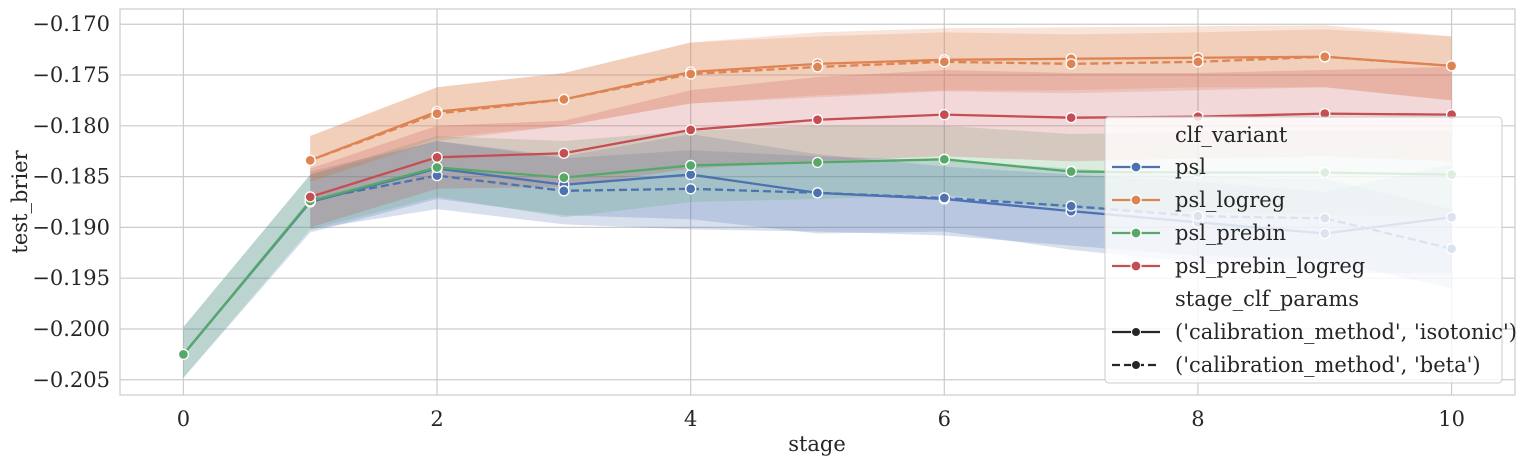  Describe the element at coordinates (1230, 200) in the screenshot. I see `legend-entry-label: psl_logreg` at that location.